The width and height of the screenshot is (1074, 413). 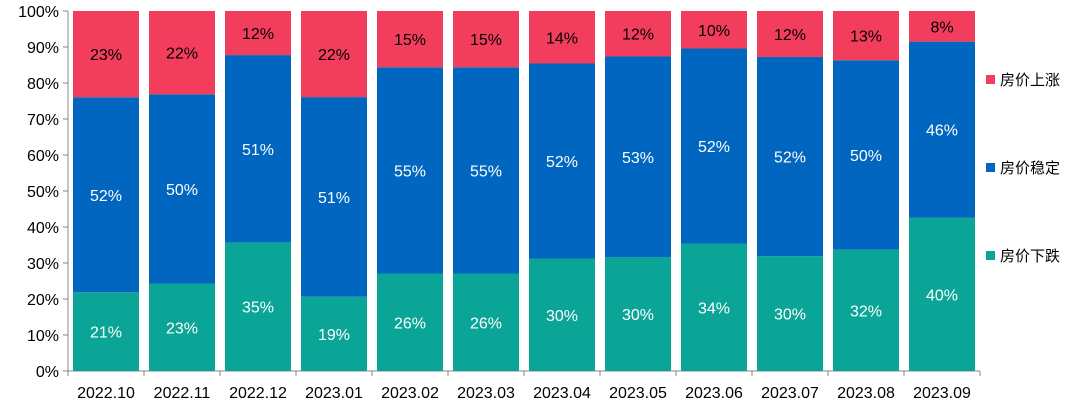 I want to click on y-tick-label: 0%, so click(x=47, y=372).